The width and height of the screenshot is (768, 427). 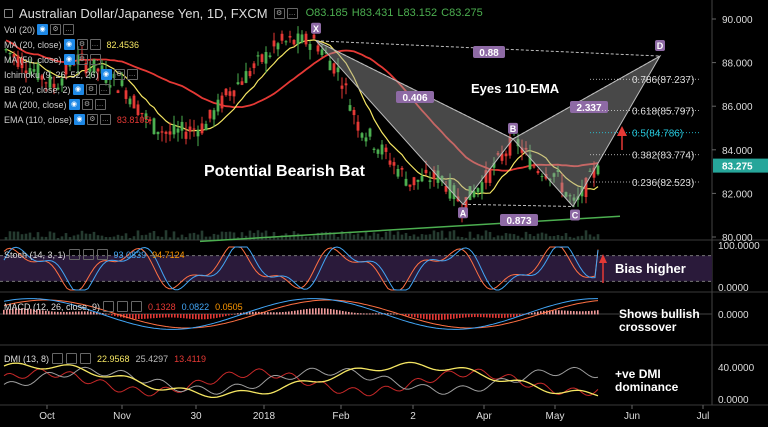 I want to click on price-tick-label: 88.000, so click(x=737, y=64).